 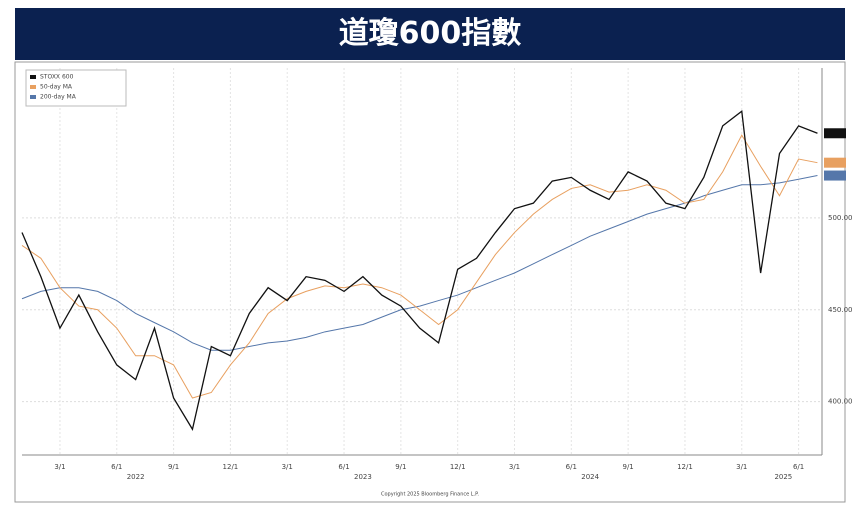 What do you see at coordinates (76, 88) in the screenshot?
I see `legend-box` at bounding box center [76, 88].